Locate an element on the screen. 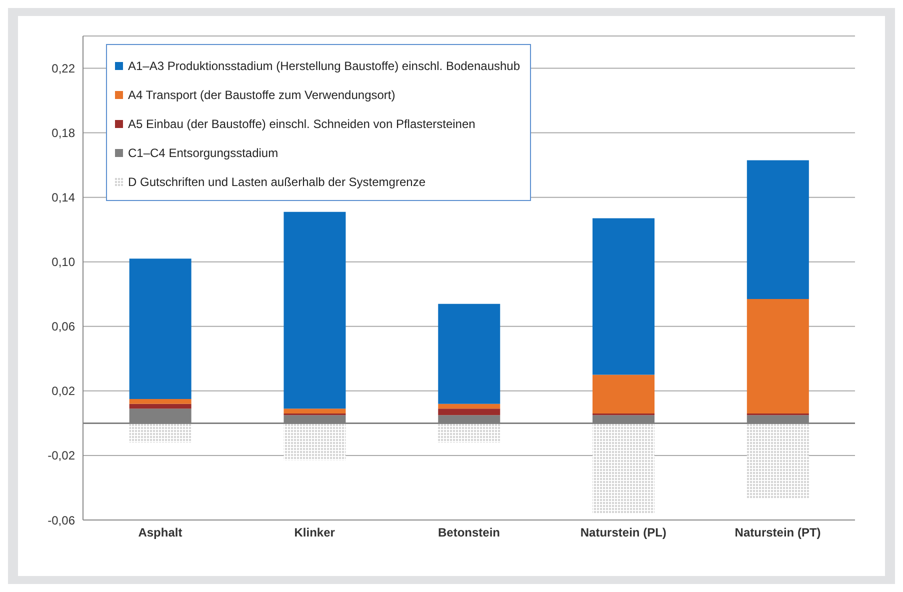 The height and width of the screenshot is (592, 903). legend-label: A4 Transport (der Baustoffe zum Verwendungsort) is located at coordinates (262, 95).